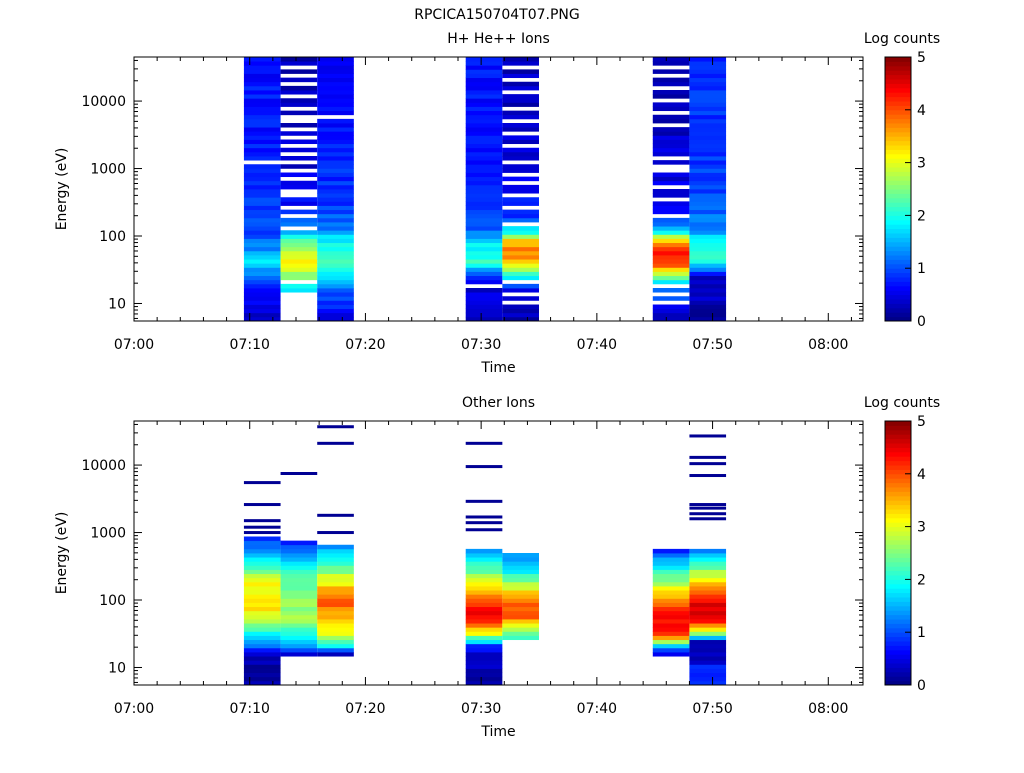 This screenshot has height=773, width=1024. Describe the element at coordinates (62, 189) in the screenshot. I see `y-axis-label: Energy (eV)` at that location.